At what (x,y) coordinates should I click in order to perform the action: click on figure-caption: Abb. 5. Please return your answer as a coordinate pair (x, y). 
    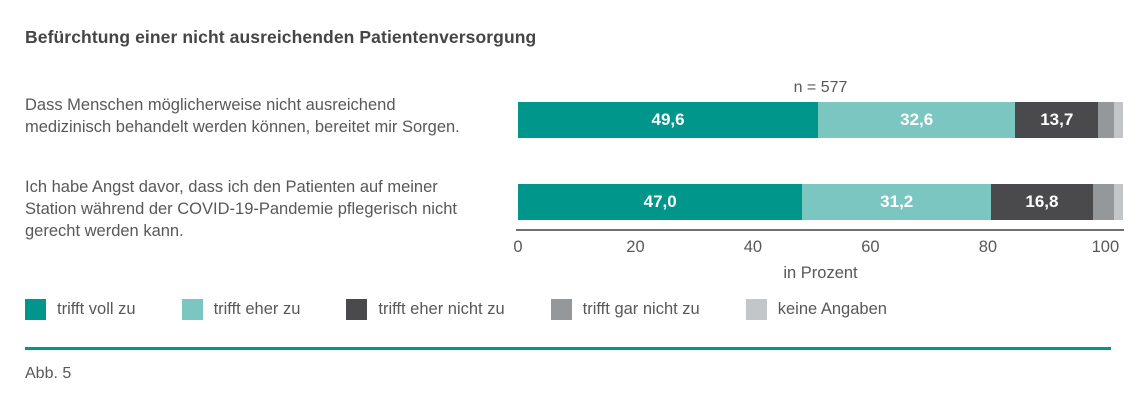
    Looking at the image, I should click on (48, 373).